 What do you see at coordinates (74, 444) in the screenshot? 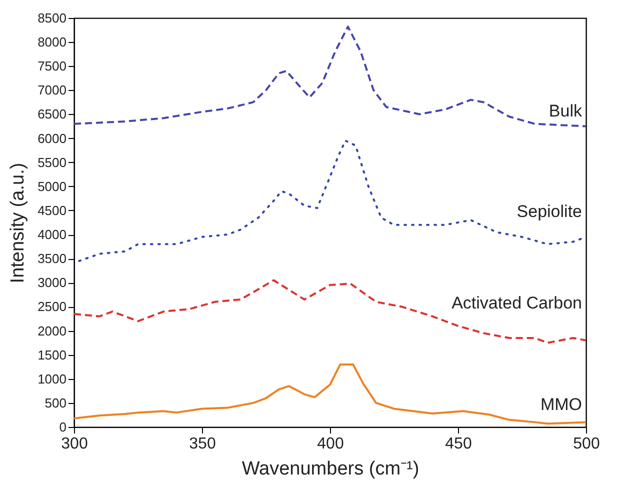
I see `x-tick-label: 300` at bounding box center [74, 444].